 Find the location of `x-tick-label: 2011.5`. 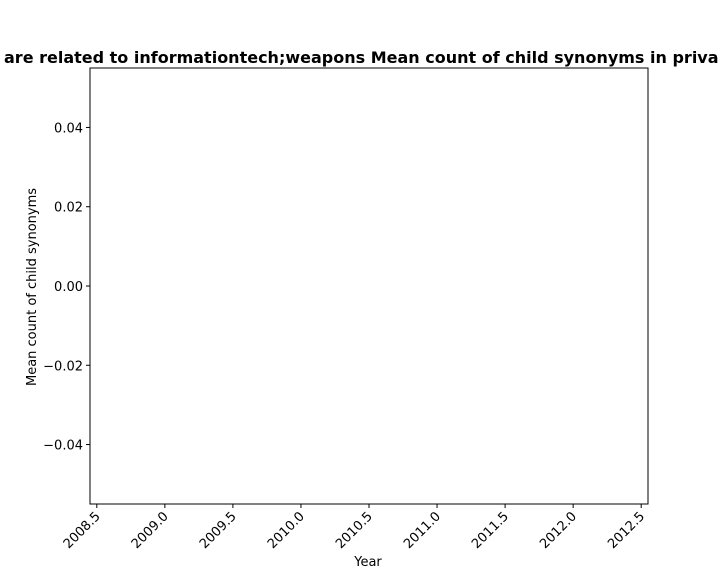

x-tick-label: 2011.5 is located at coordinates (490, 530).